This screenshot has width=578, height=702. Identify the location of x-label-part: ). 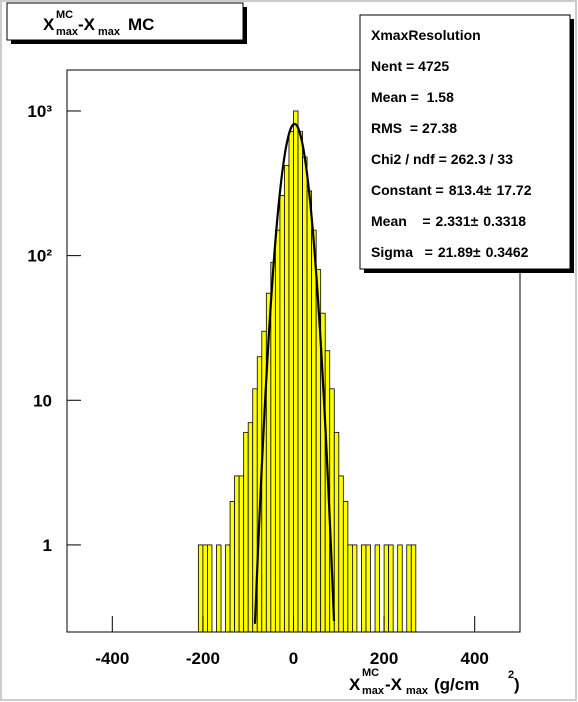
(517, 684).